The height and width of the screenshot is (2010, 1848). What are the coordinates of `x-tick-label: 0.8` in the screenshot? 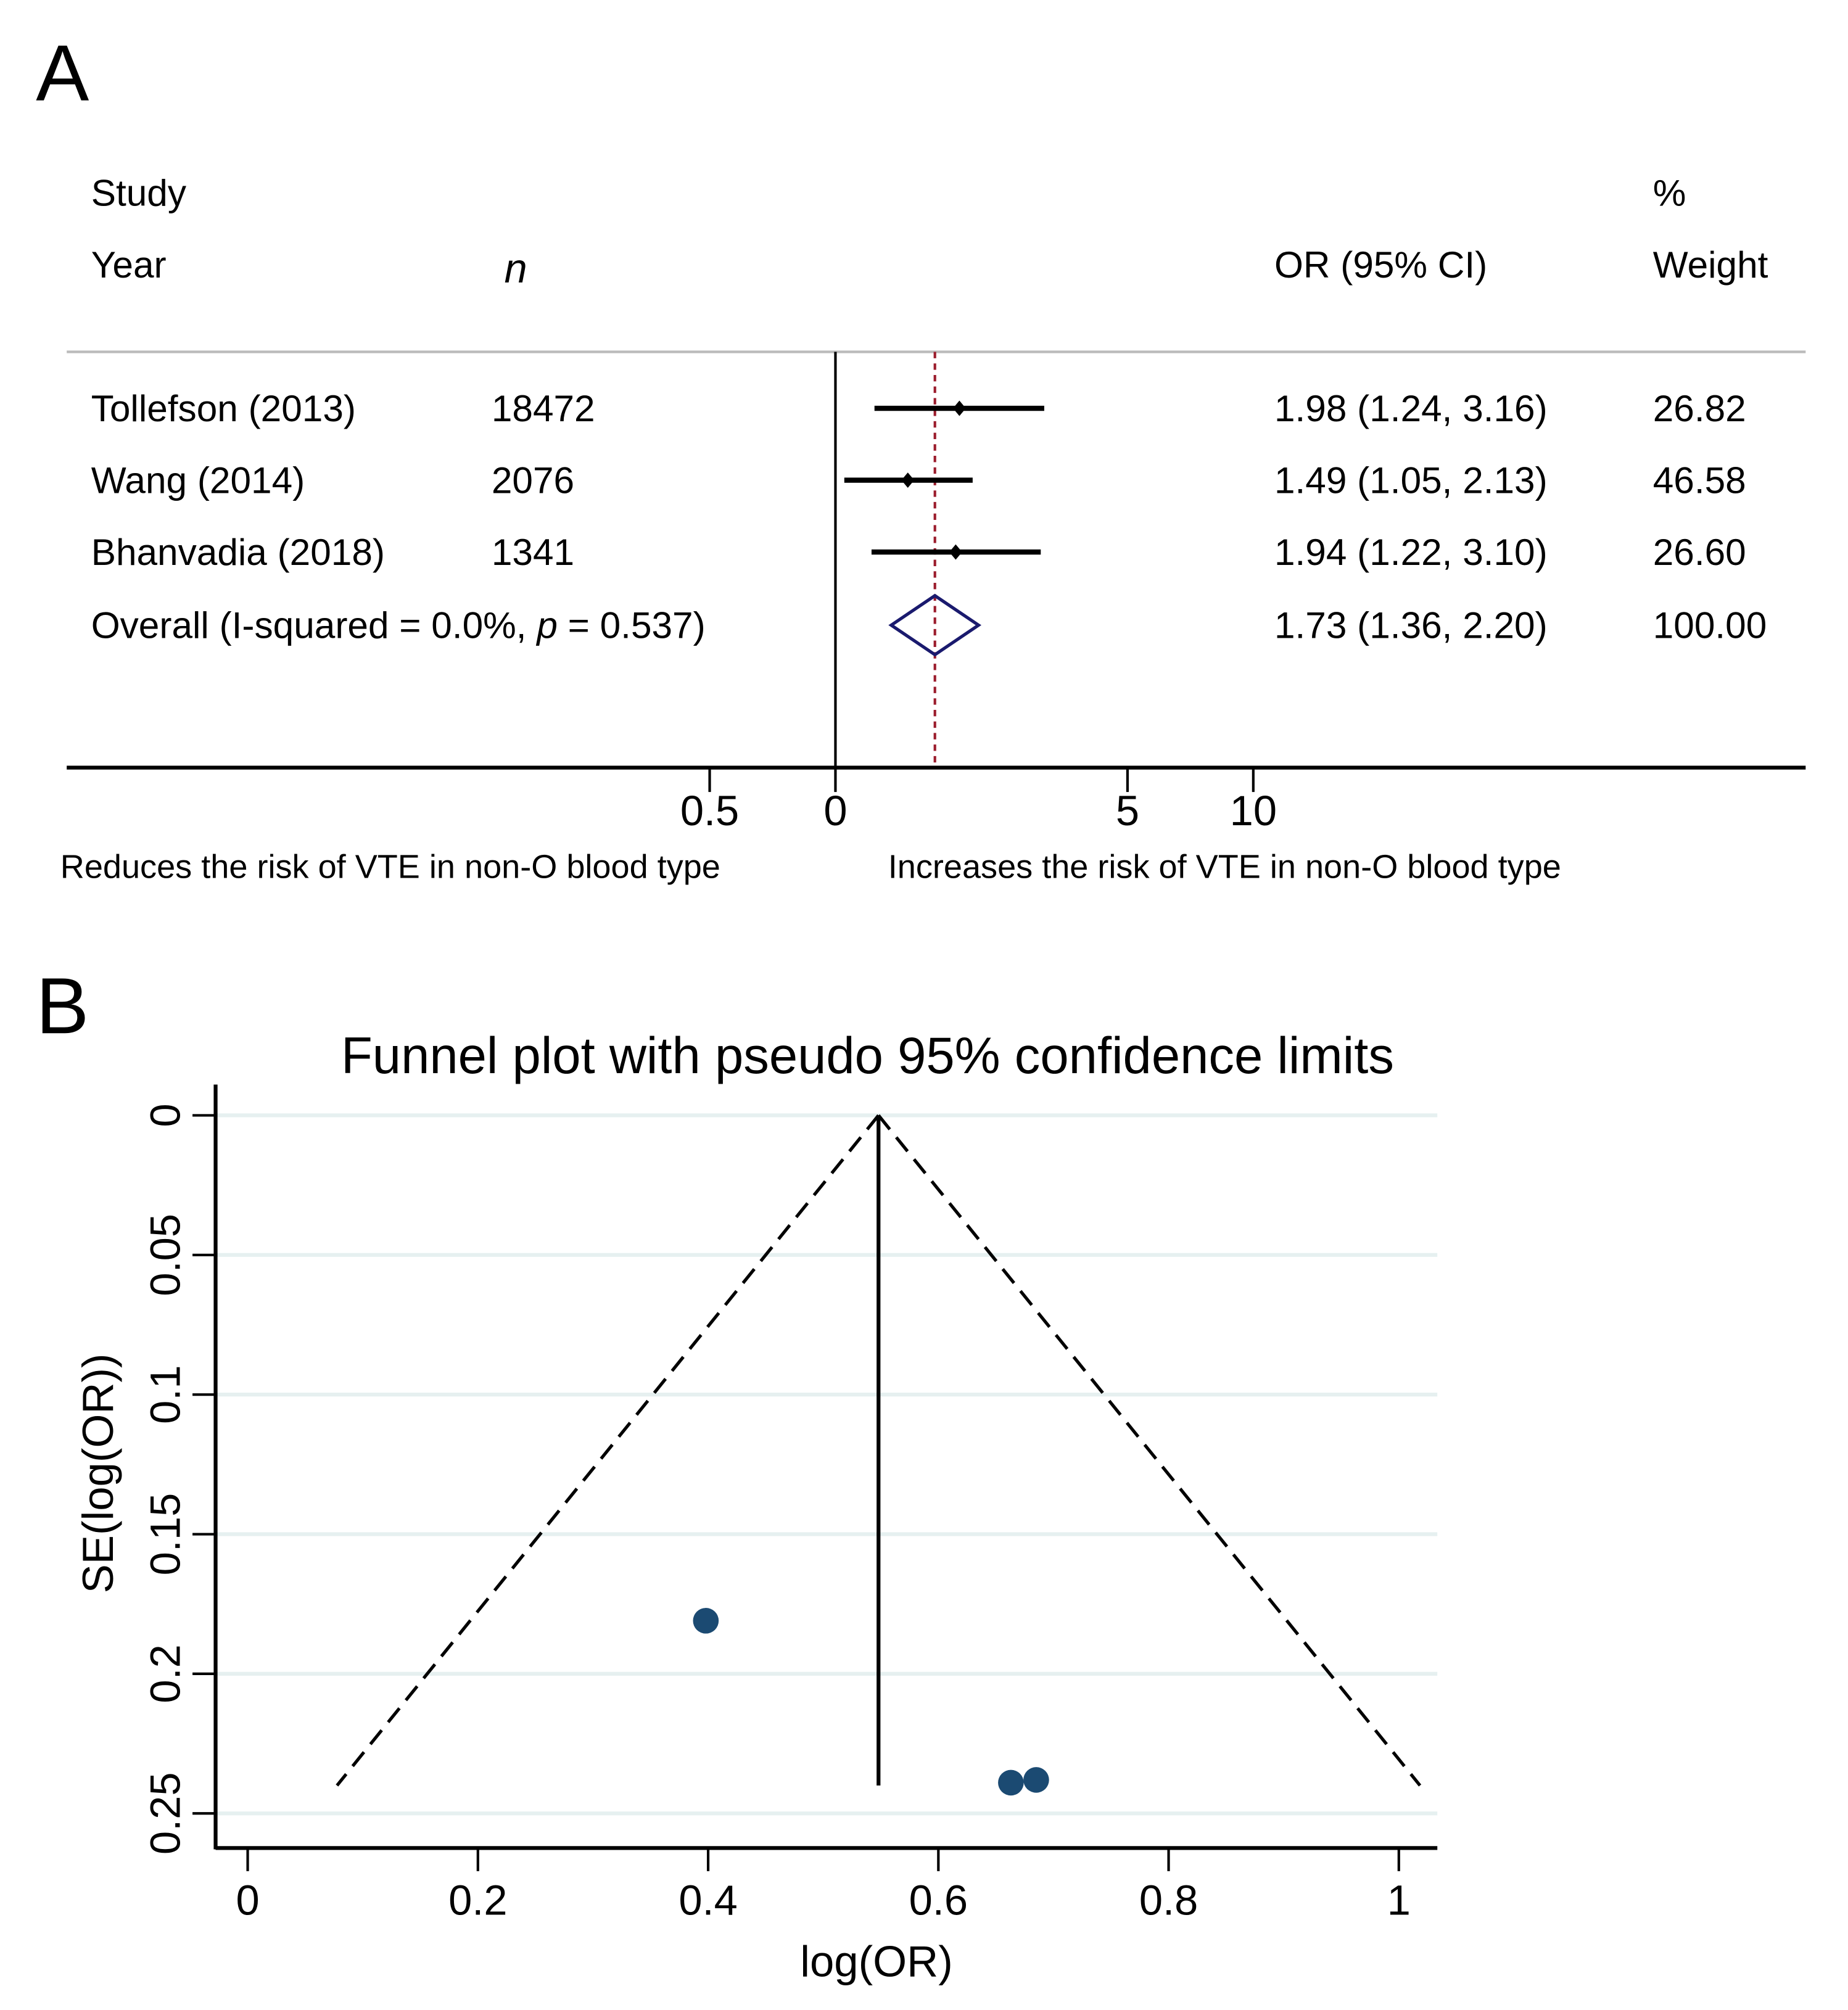 It's located at (1168, 1900).